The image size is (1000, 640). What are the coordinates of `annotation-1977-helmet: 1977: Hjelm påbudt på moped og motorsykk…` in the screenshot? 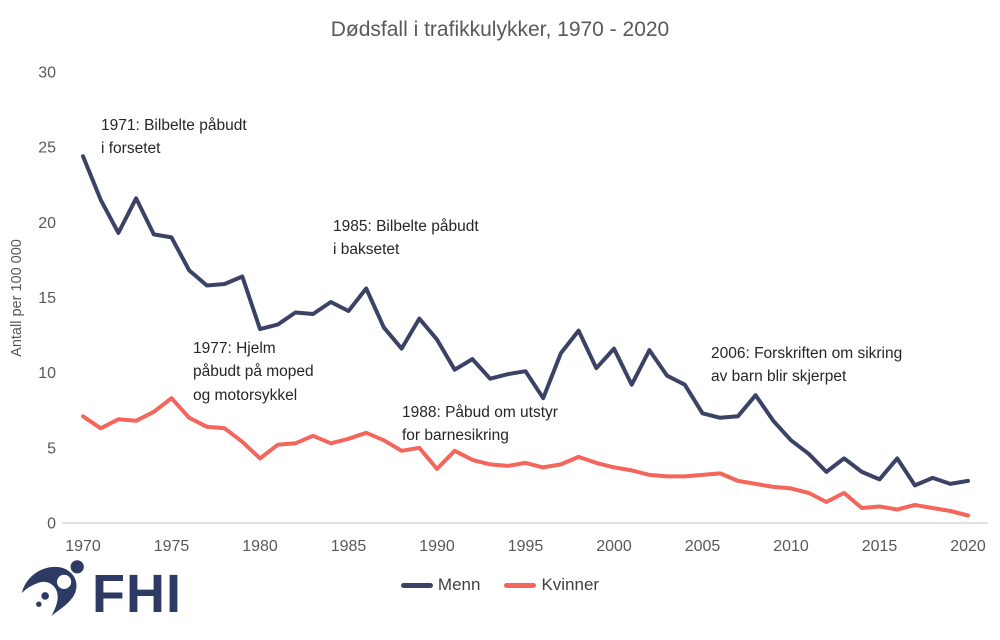 It's located at (253, 372).